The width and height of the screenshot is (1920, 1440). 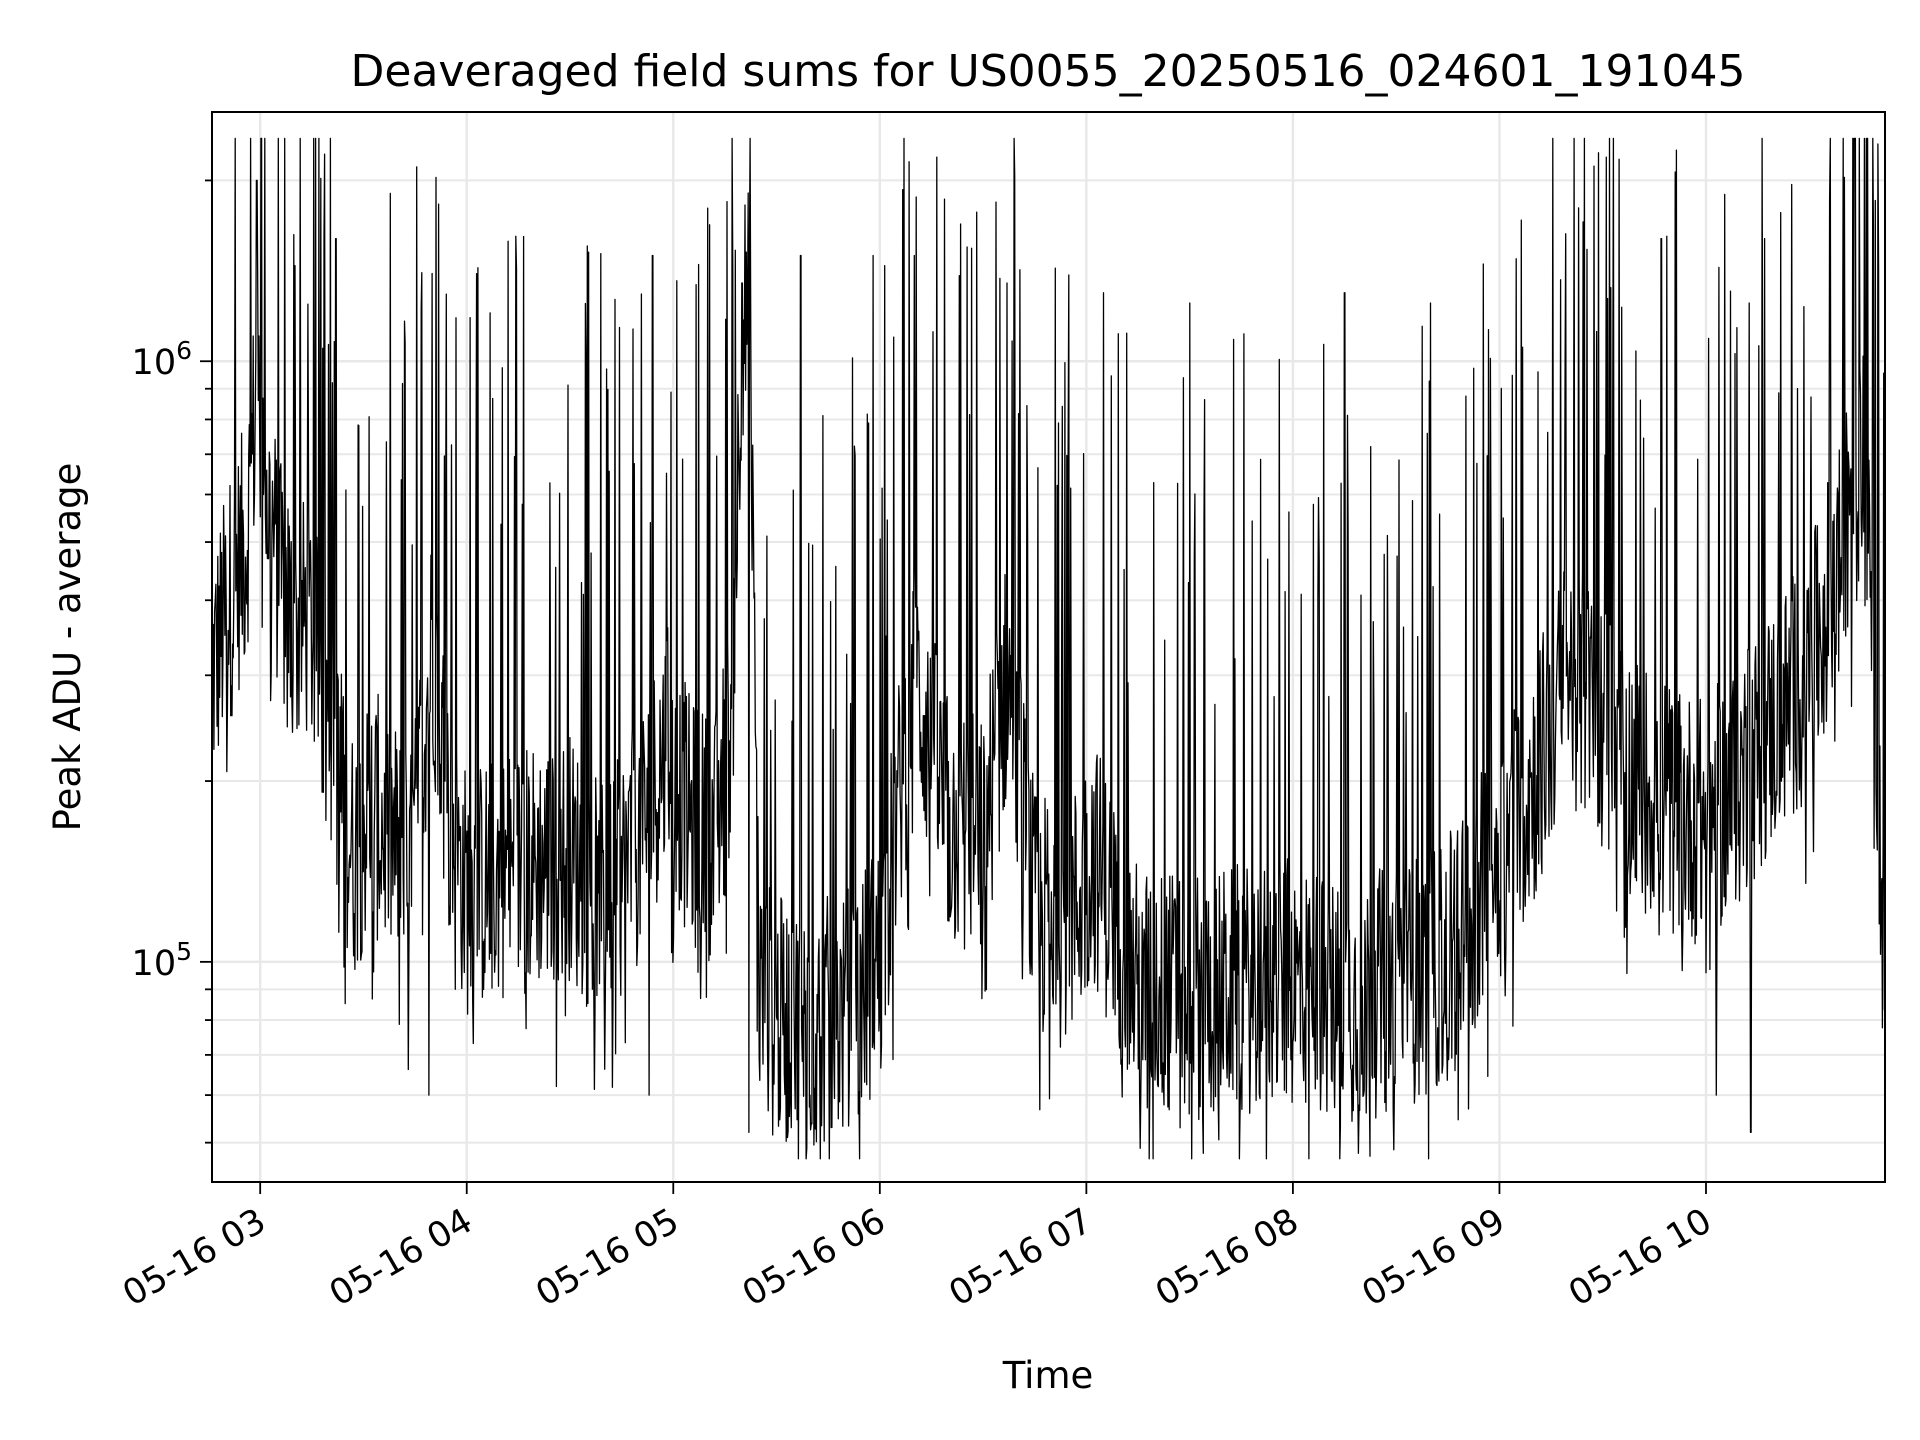 What do you see at coordinates (67, 647) in the screenshot?
I see `y-axis-label: Peak ADU - average` at bounding box center [67, 647].